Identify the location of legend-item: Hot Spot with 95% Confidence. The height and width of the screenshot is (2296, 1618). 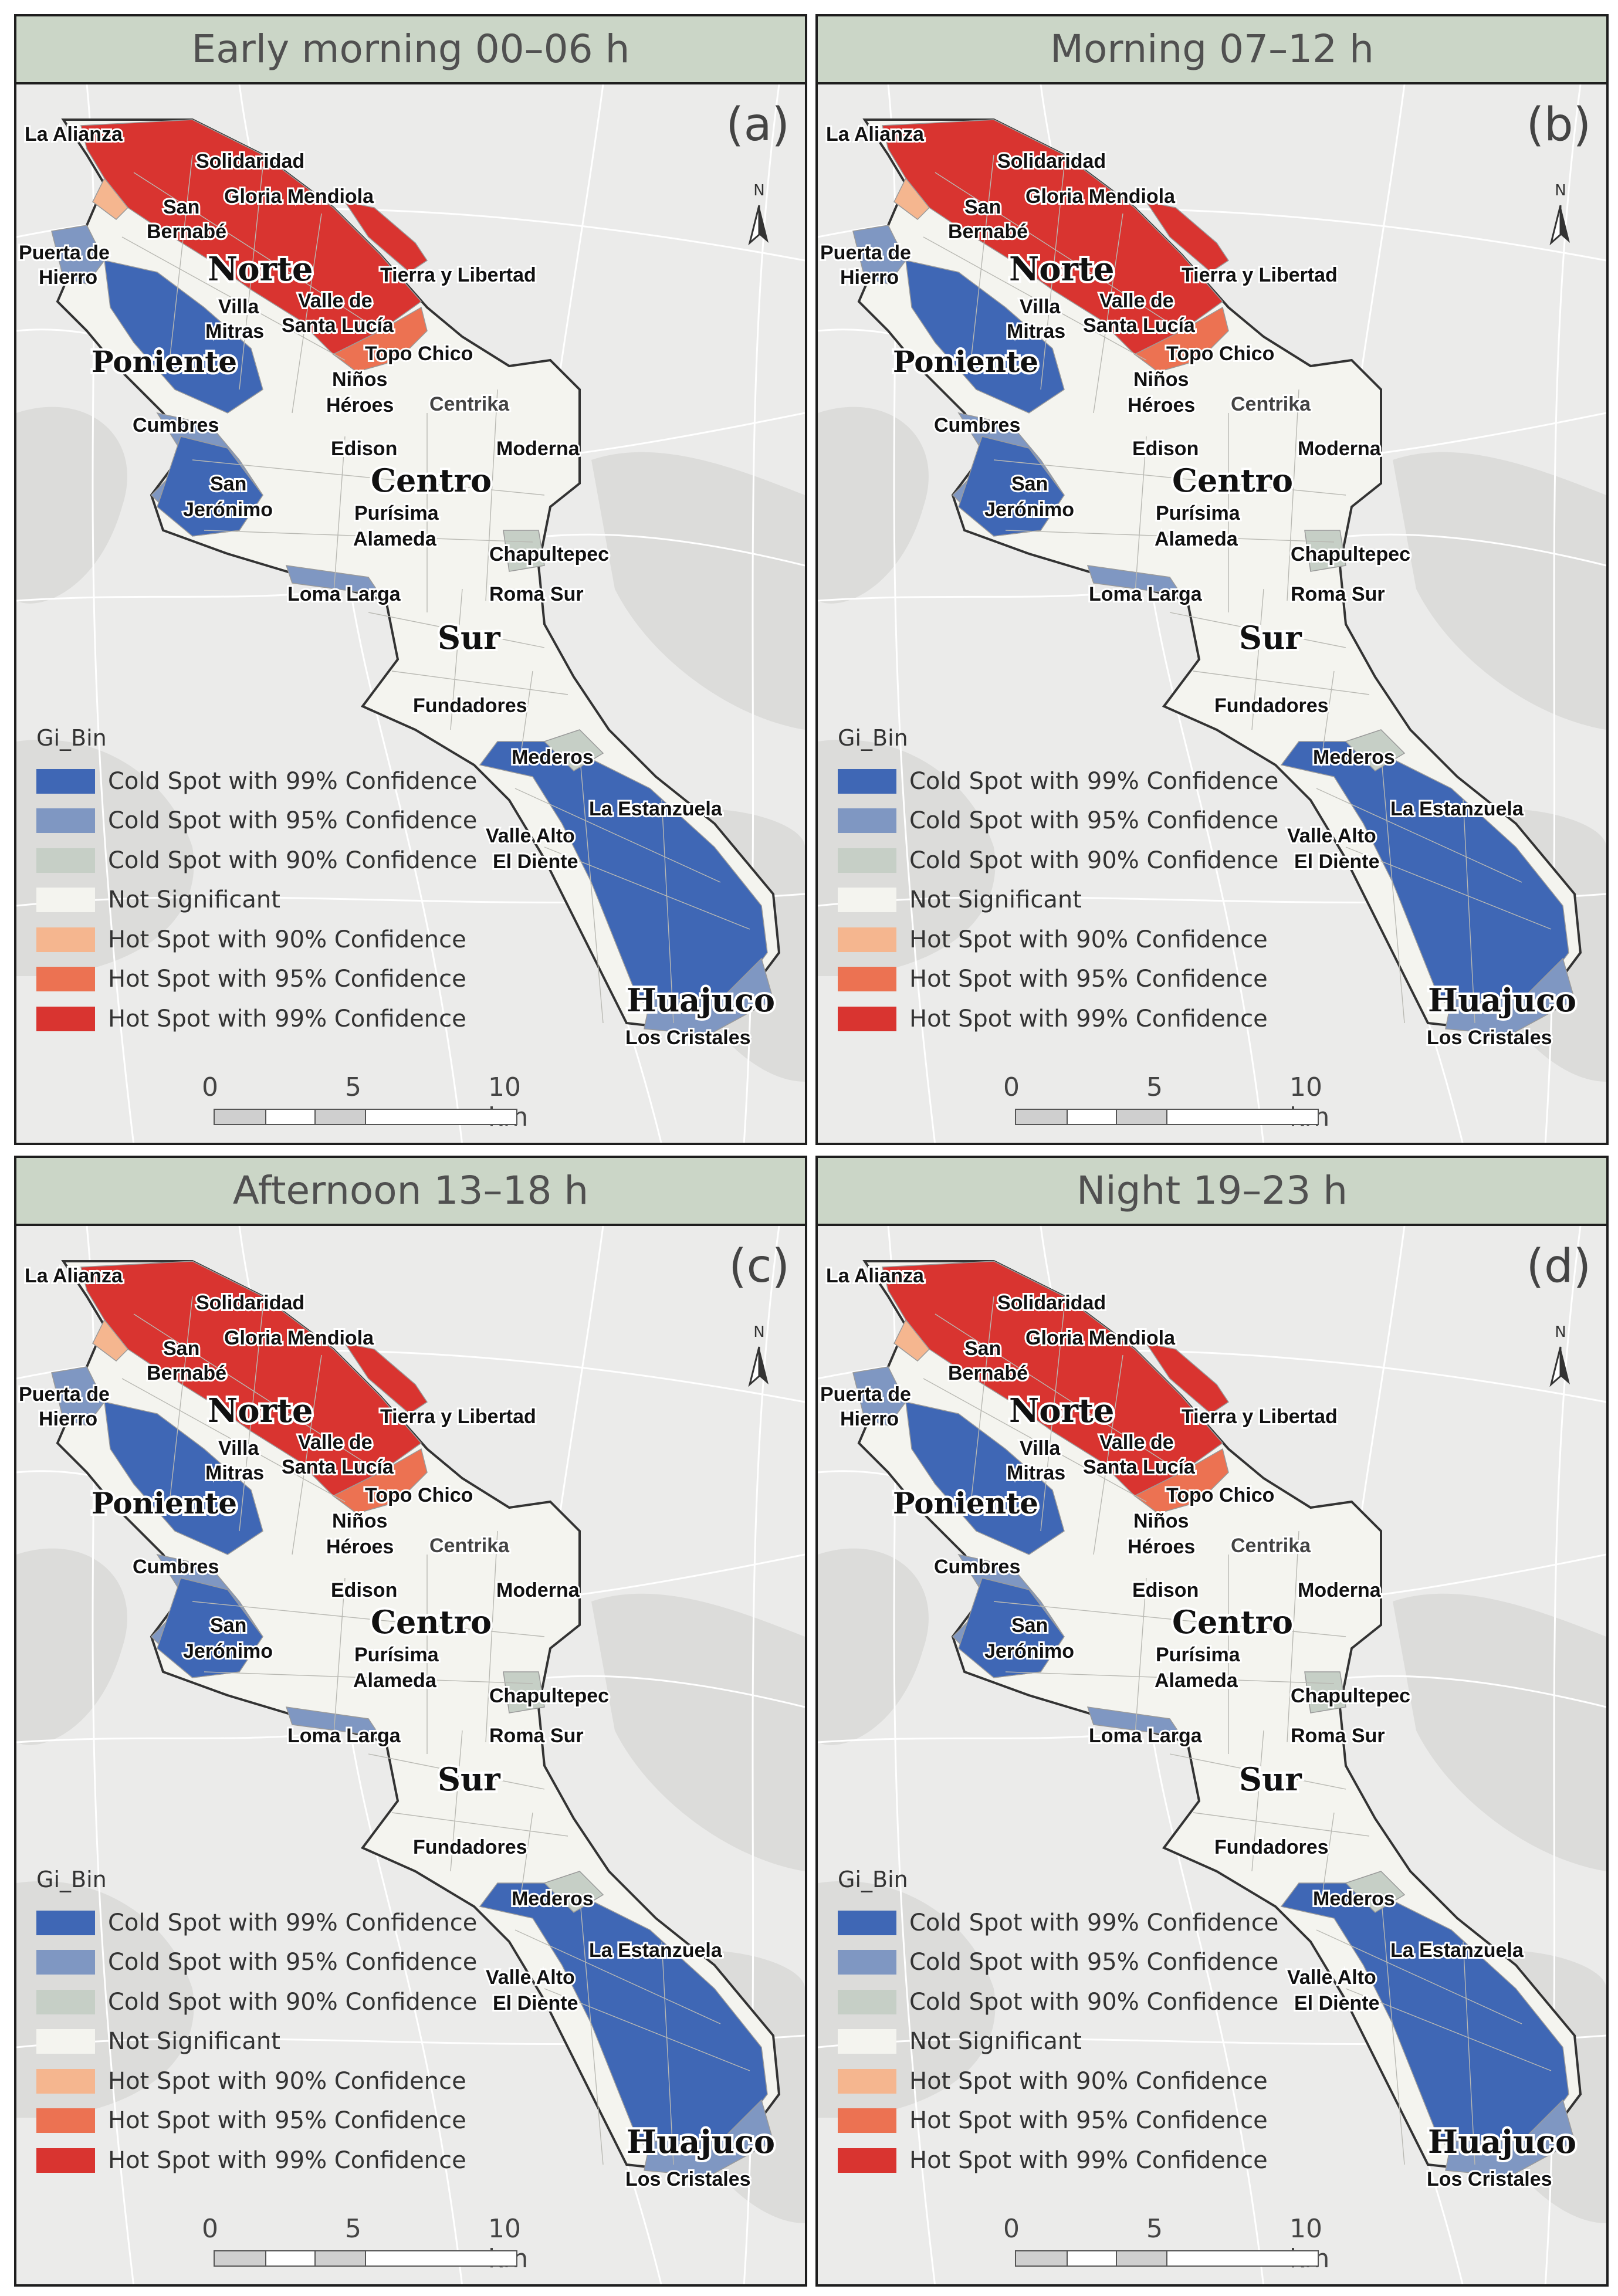
(256, 2121).